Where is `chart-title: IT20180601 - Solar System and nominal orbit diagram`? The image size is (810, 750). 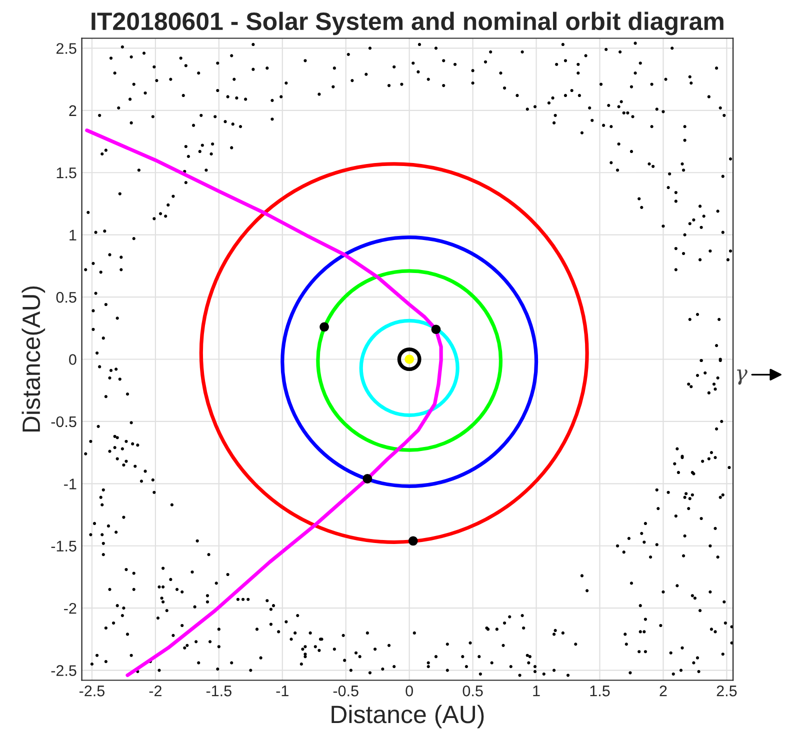
chart-title: IT20180601 - Solar System and nominal orbit diagram is located at coordinates (408, 24).